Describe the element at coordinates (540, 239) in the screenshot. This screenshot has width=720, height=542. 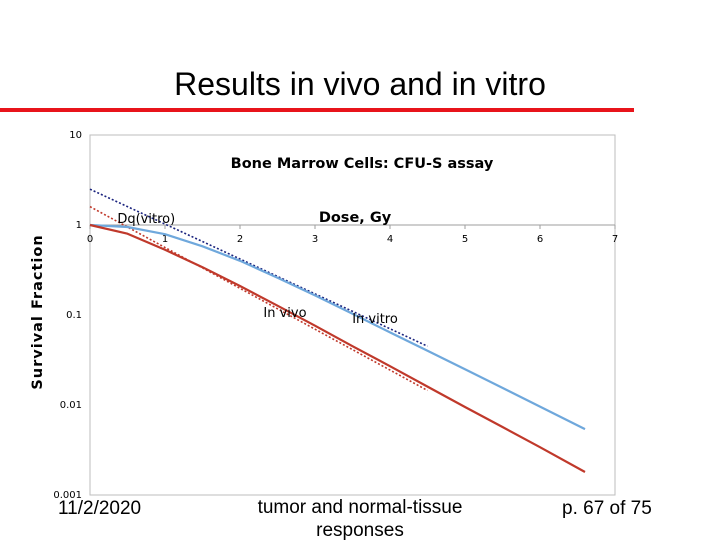
I see `x-tick-label: 6` at that location.